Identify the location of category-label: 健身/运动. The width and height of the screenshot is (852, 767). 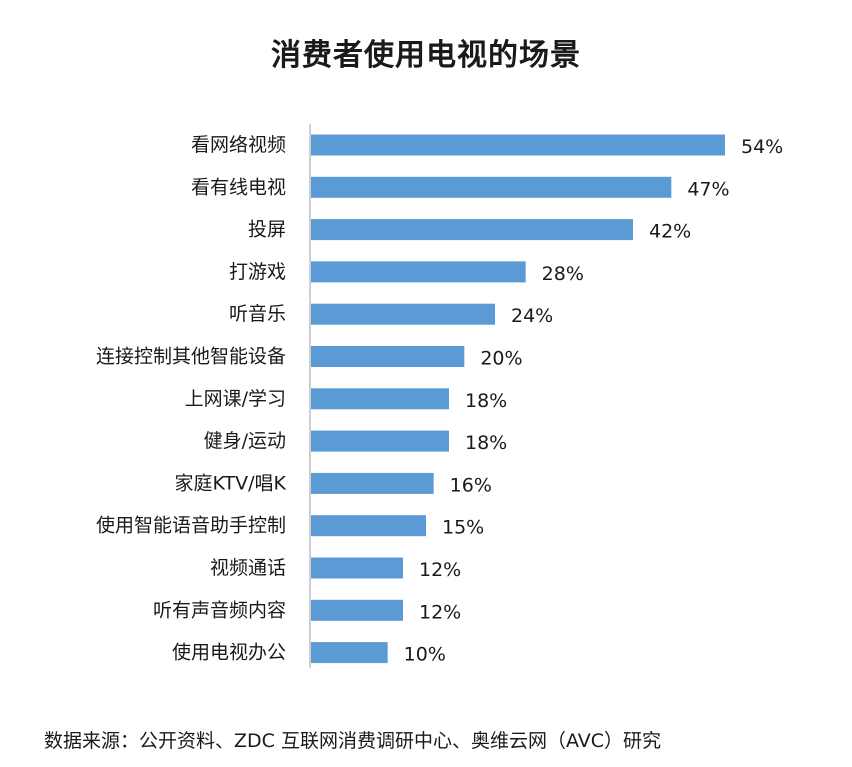
(245, 441).